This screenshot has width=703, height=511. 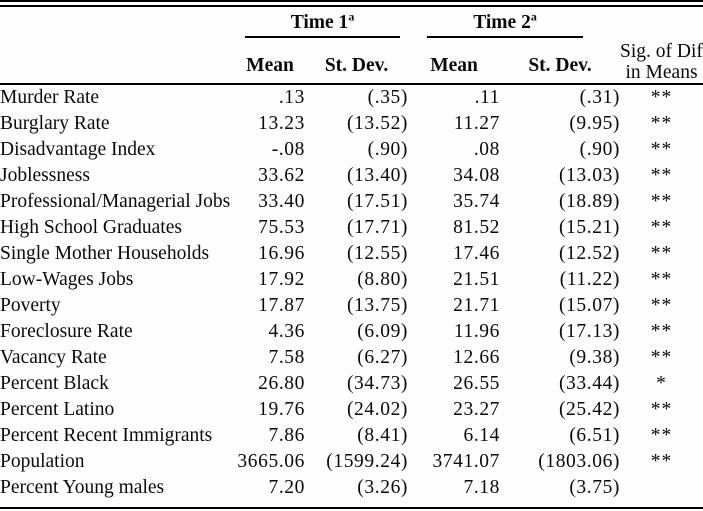 What do you see at coordinates (351, 3) in the screenshot?
I see `top-double-rule` at bounding box center [351, 3].